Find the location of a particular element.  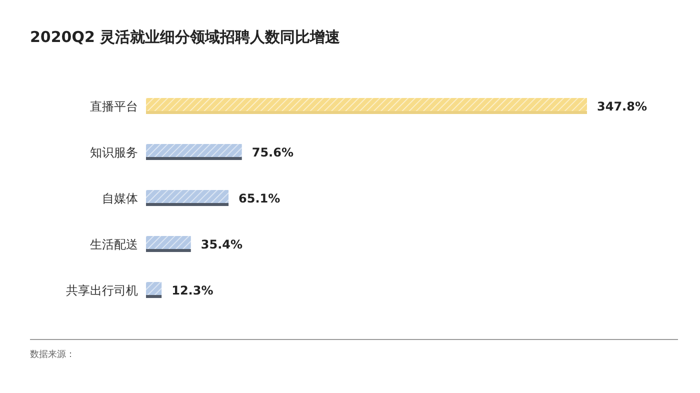

data-label: 347.8% is located at coordinates (622, 106).